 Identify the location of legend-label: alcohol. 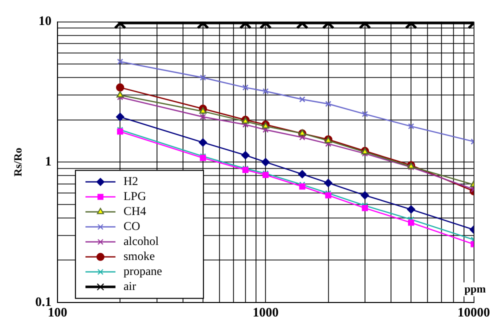
(141, 241).